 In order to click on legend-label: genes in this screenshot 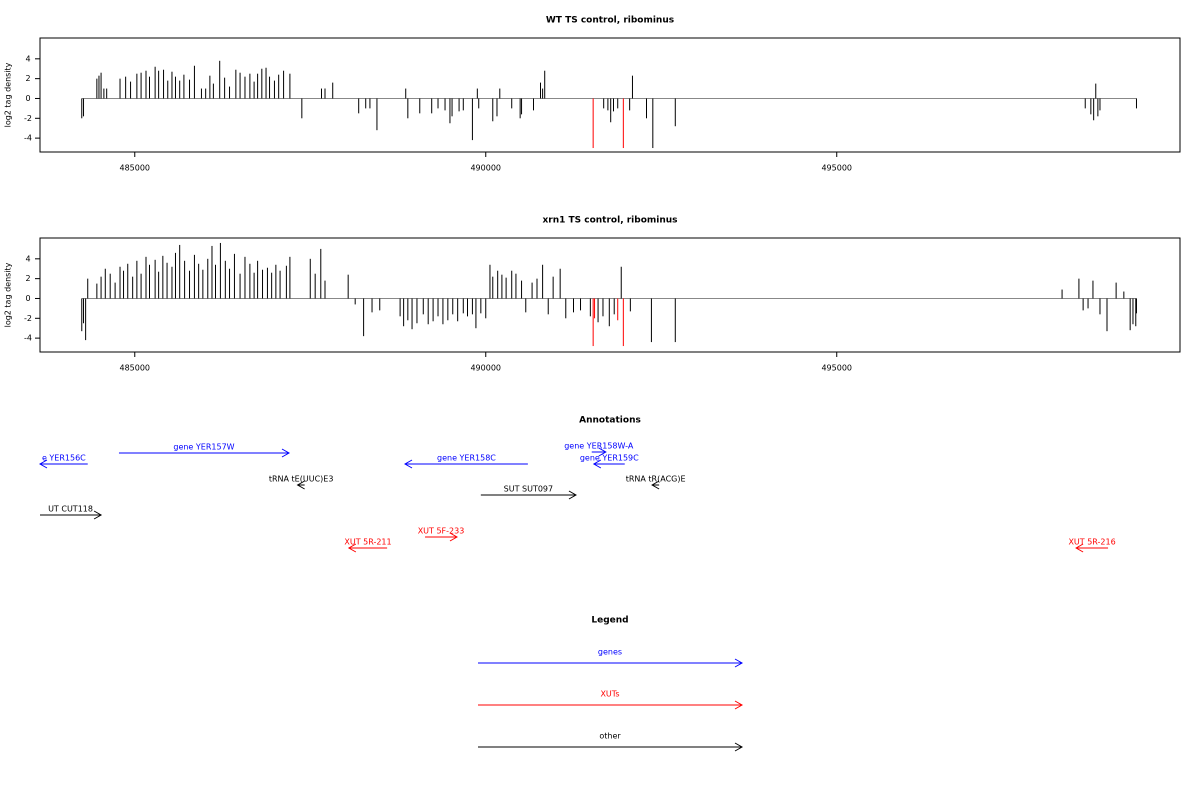, I will do `click(610, 652)`.